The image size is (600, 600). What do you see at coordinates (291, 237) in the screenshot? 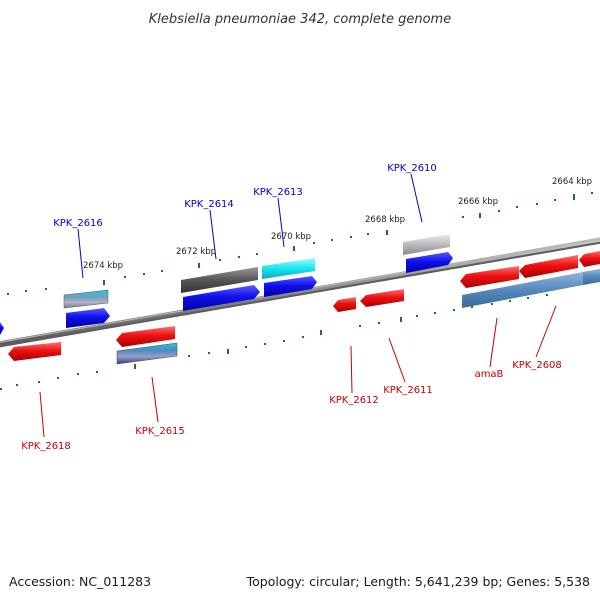
I see `kbp-label: 2670 kbp` at bounding box center [291, 237].